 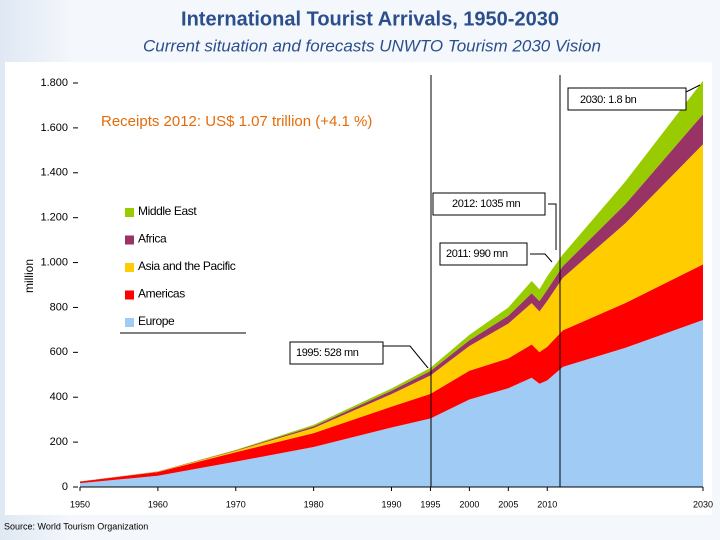 What do you see at coordinates (608, 100) in the screenshot?
I see `annotation: 2030: 1.8 bn` at bounding box center [608, 100].